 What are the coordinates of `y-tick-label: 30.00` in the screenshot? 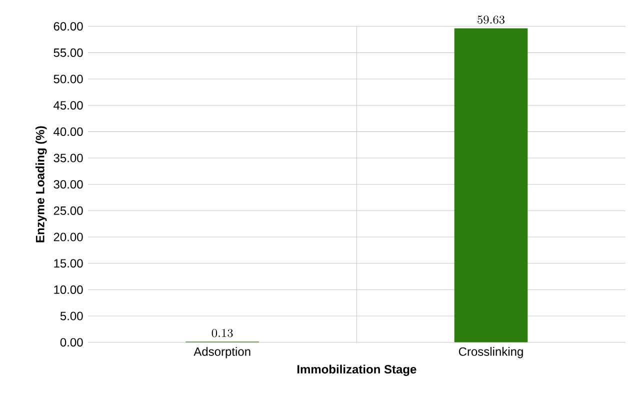 It's located at (68, 184).